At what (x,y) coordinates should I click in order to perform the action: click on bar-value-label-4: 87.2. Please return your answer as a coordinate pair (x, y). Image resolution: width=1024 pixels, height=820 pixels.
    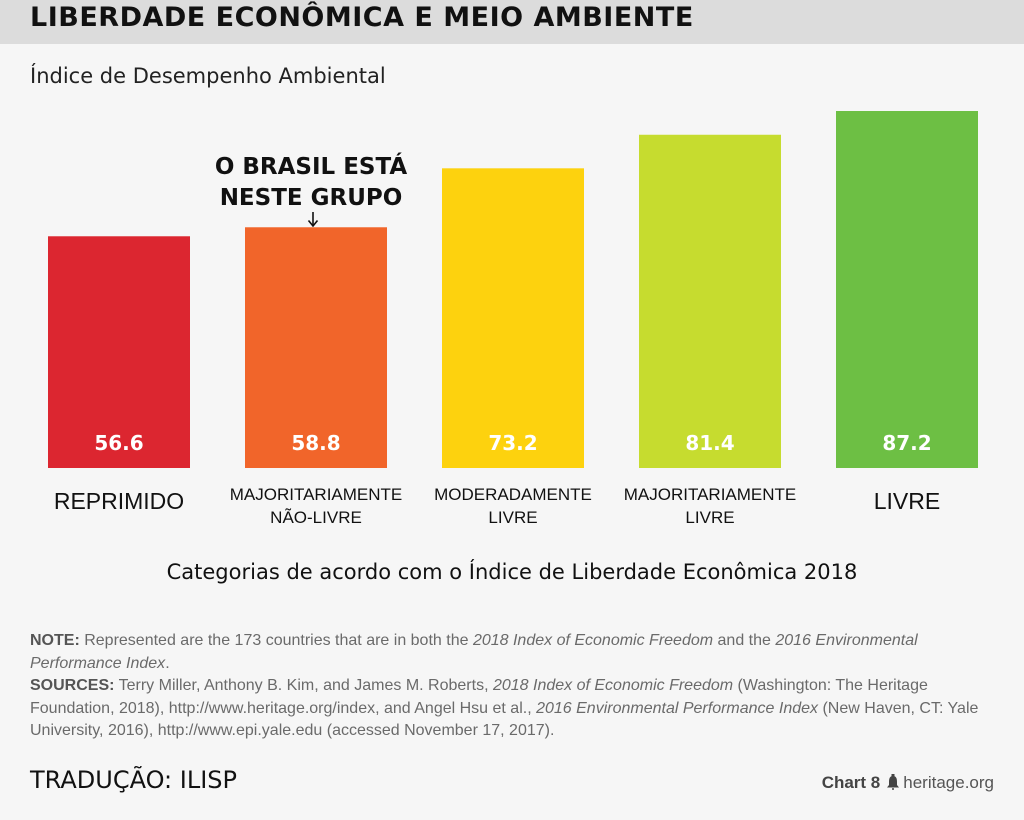
    Looking at the image, I should click on (906, 443).